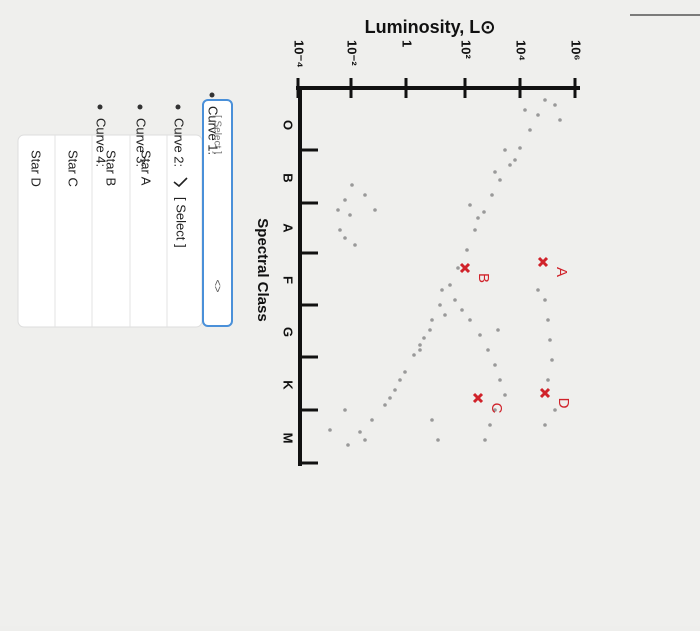 The image size is (700, 631). I want to click on dropdown-option: Star C, so click(73, 168).